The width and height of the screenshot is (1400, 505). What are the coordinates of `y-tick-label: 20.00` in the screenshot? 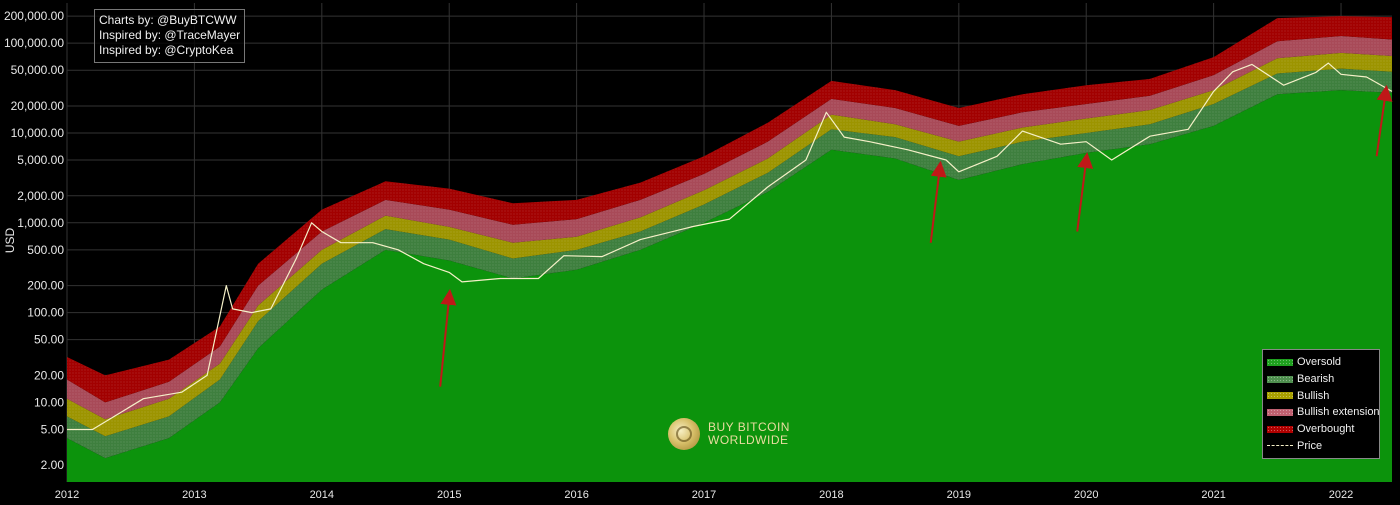 It's located at (49, 375).